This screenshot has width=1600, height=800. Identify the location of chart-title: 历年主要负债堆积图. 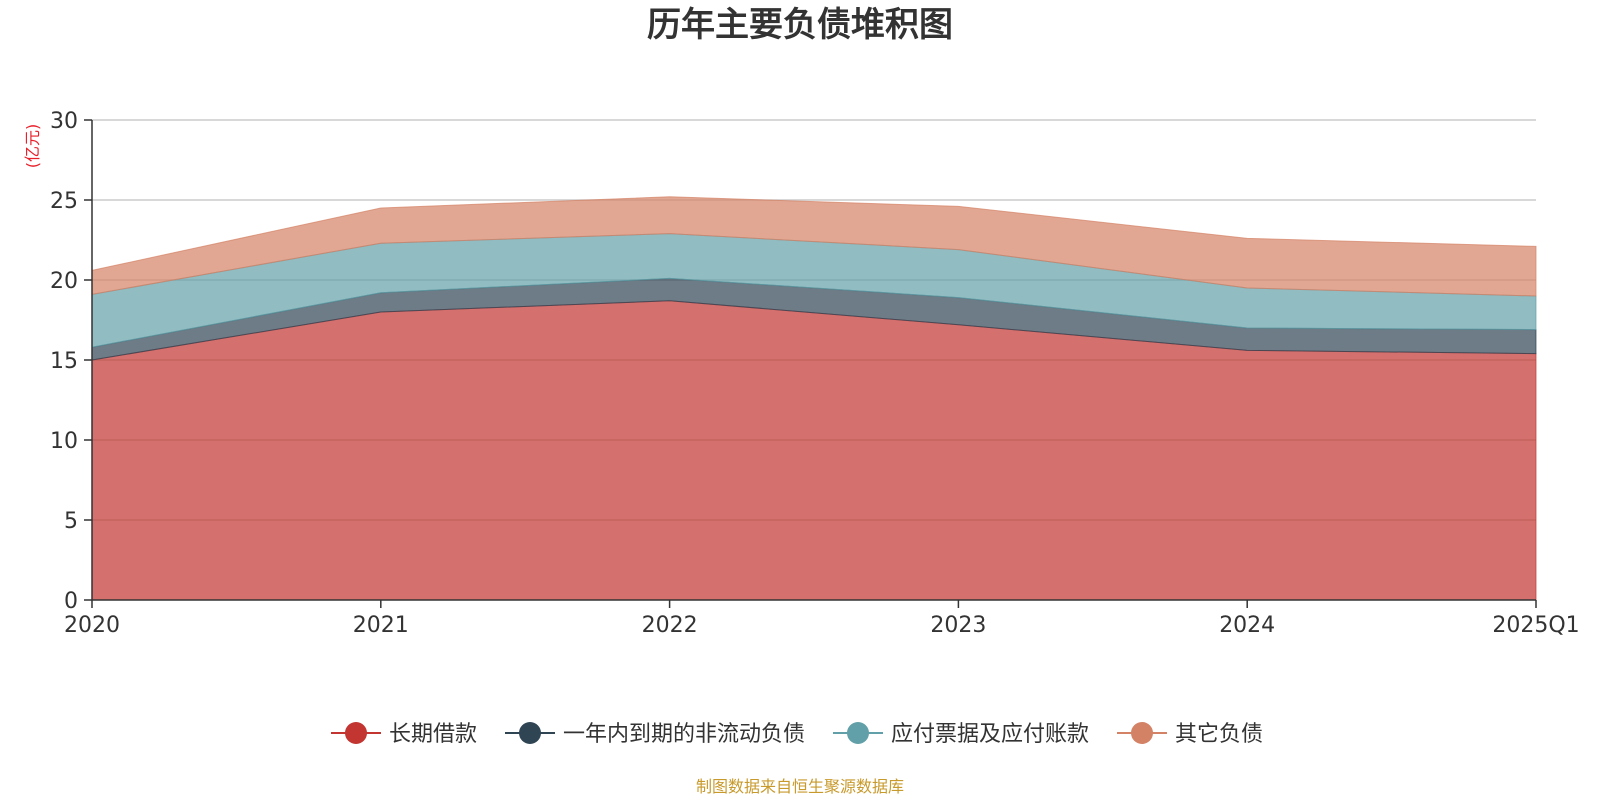
(800, 25).